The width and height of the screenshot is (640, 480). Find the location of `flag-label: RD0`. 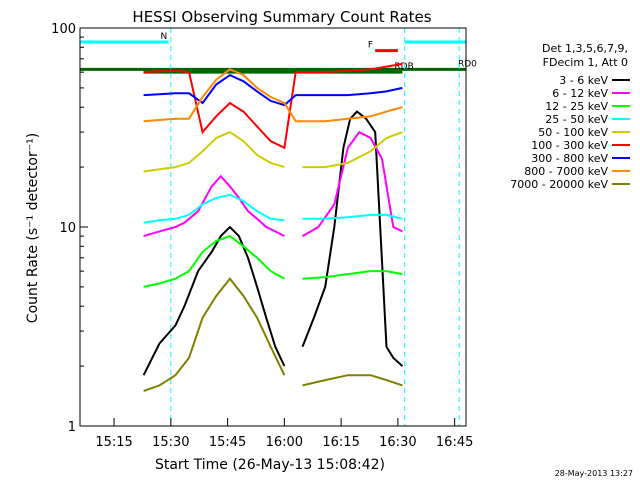

flag-label: RD0 is located at coordinates (467, 64).